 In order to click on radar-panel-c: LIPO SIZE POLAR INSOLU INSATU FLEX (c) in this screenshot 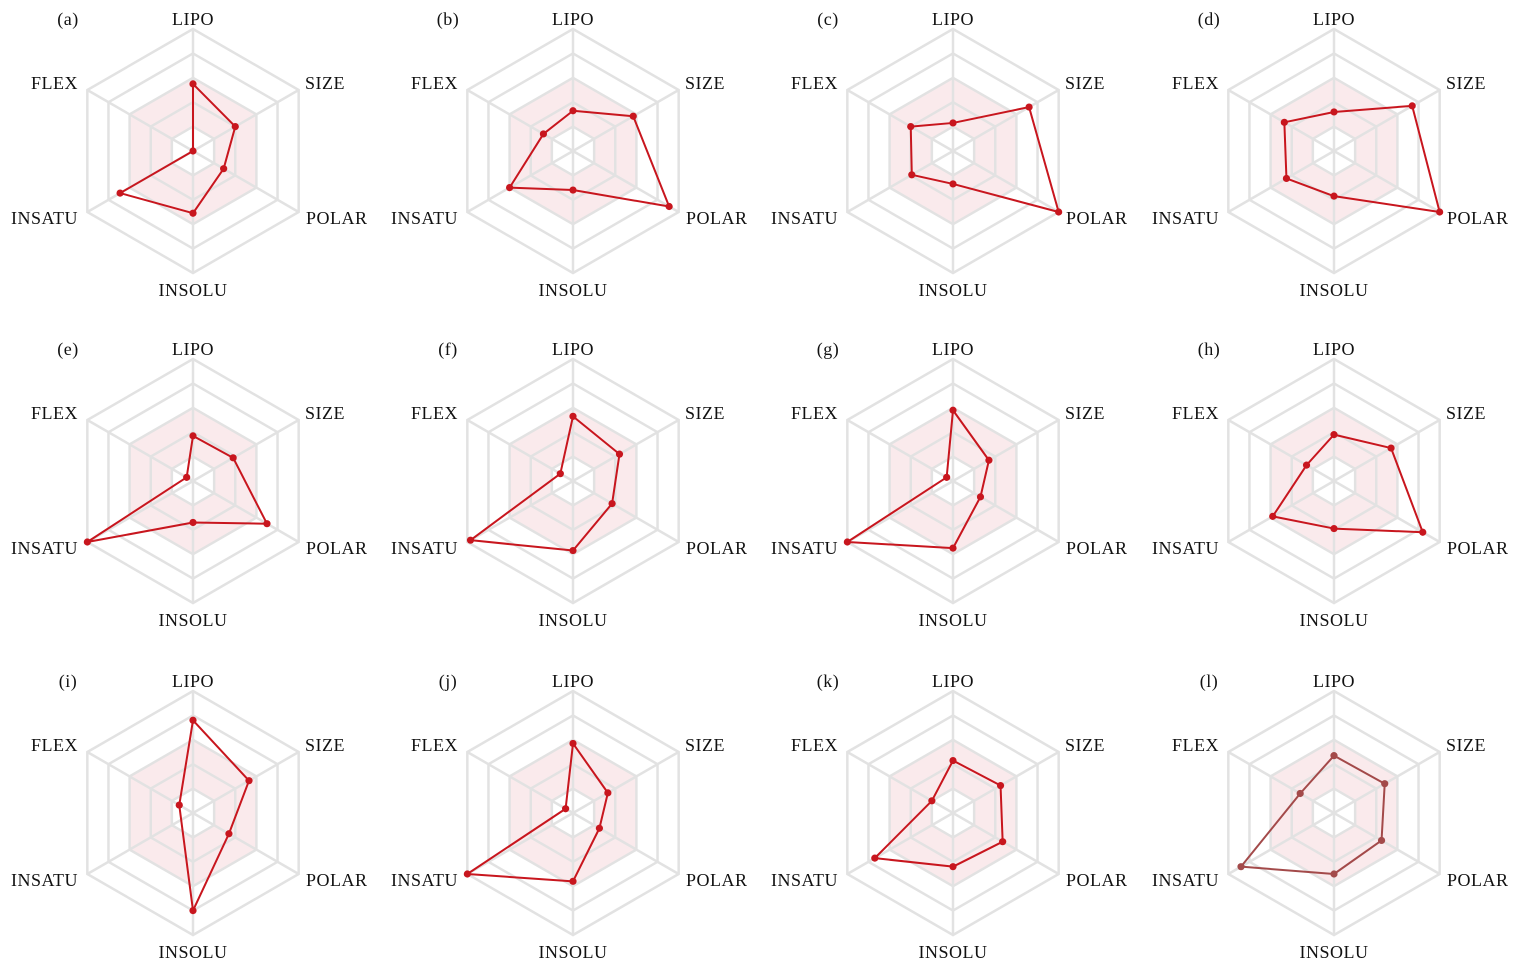, I will do `click(949, 154)`.